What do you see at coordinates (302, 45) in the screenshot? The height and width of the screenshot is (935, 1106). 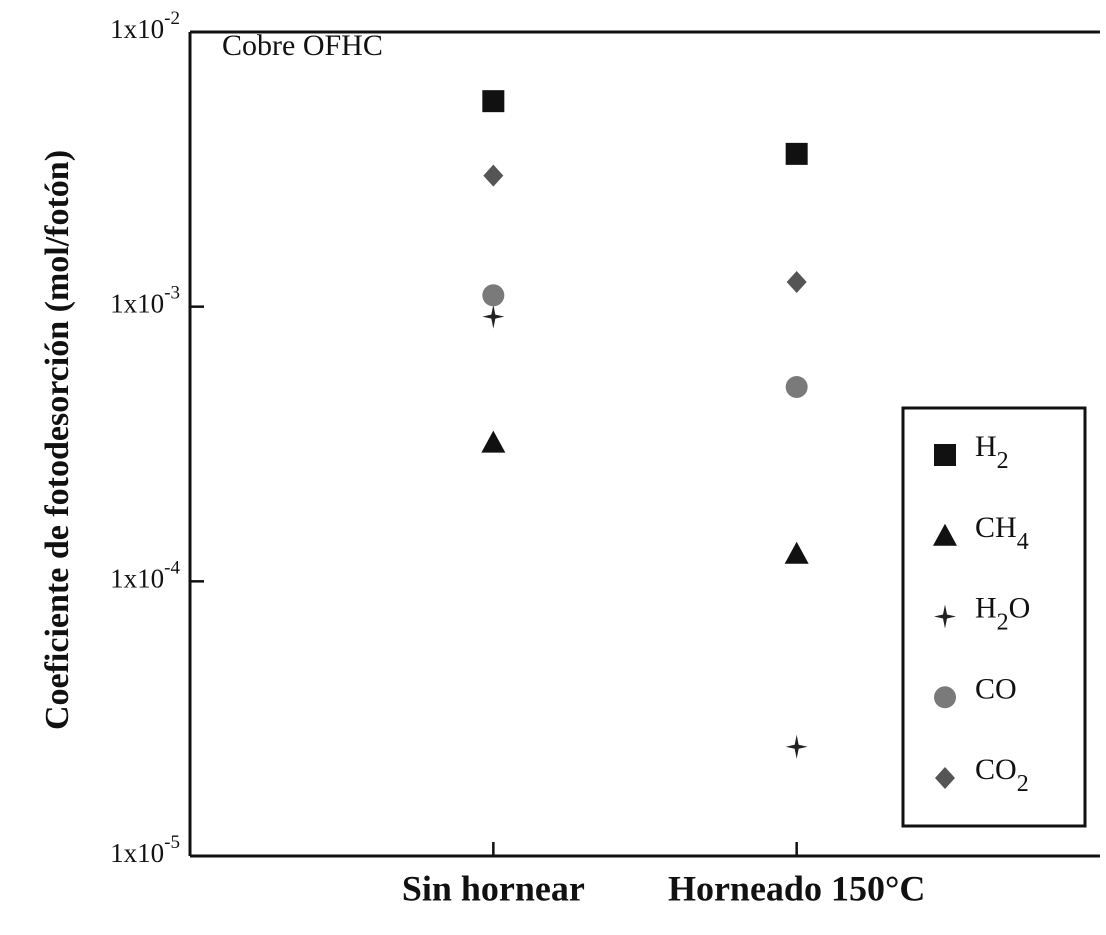 I see `annotation: Cobre OFHC` at bounding box center [302, 45].